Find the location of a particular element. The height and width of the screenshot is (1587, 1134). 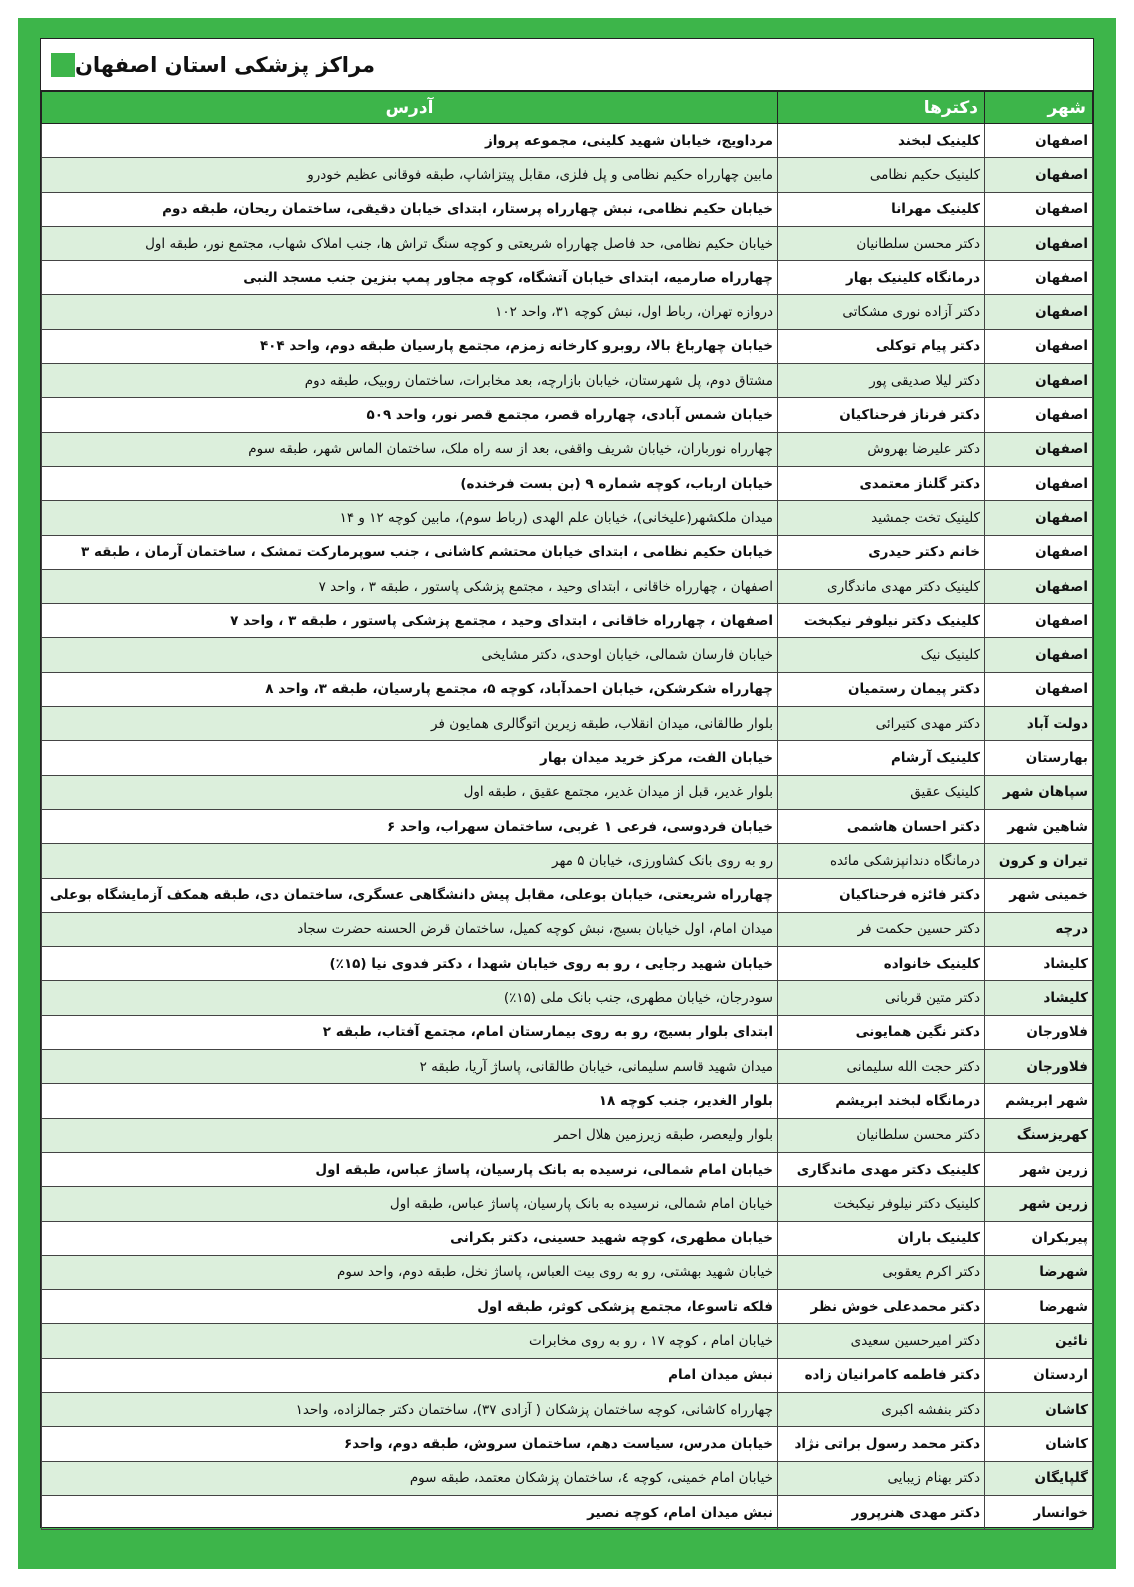

doctor-cell: درمانگاه دندانپزشکی مائده is located at coordinates (881, 861).